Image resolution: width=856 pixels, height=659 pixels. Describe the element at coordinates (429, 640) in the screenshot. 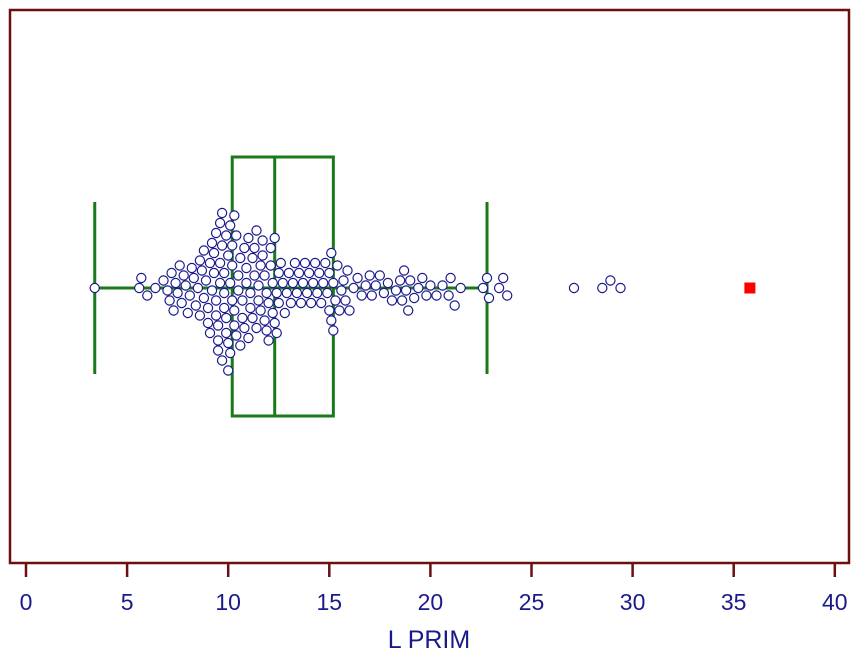

I see `x-axis-title: L PRIM` at that location.